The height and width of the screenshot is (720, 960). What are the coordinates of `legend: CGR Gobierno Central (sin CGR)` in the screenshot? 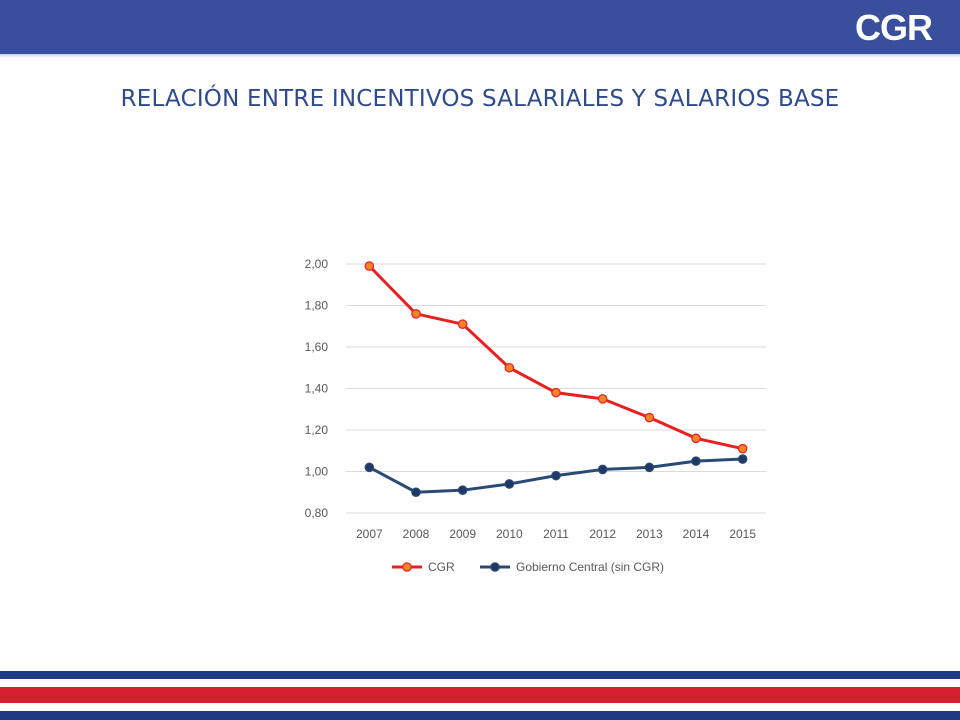 It's located at (528, 567).